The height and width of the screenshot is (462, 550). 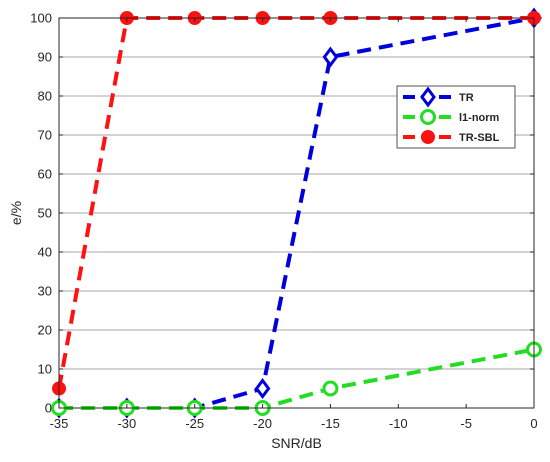 I want to click on y-axis-label: e/%, so click(x=16, y=213).